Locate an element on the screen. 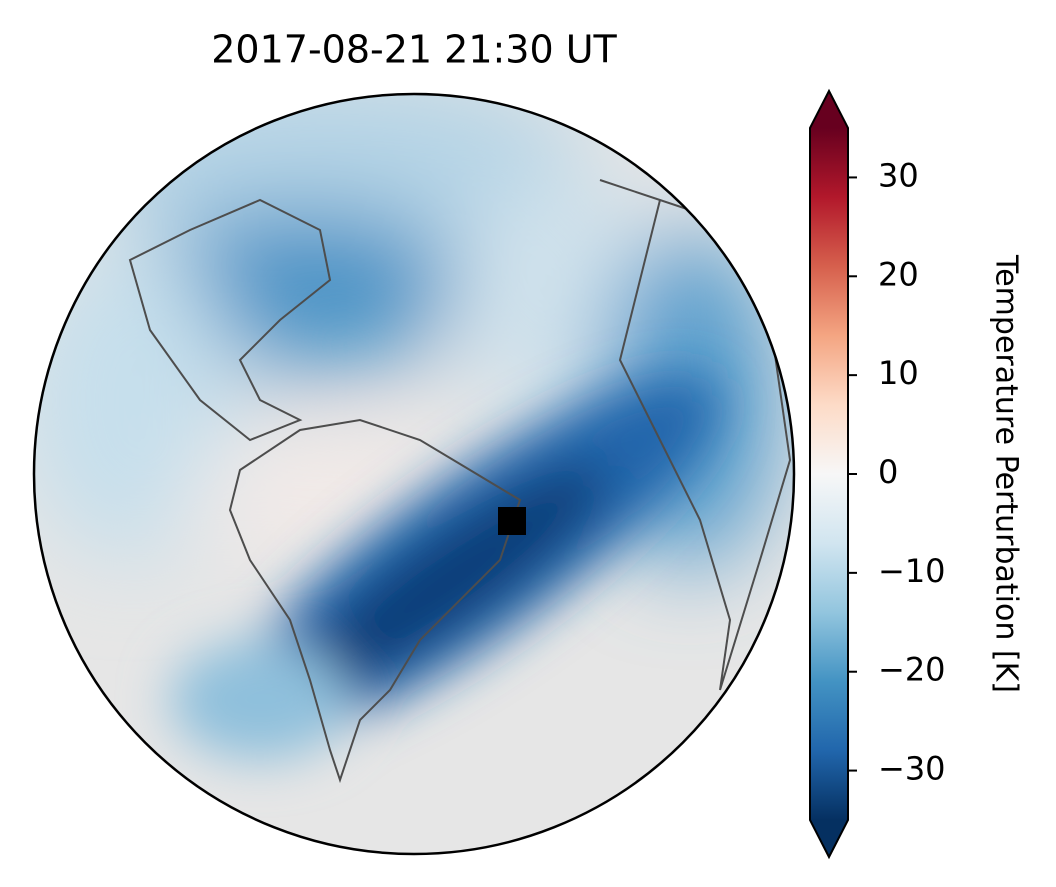  colorbar-tick-label: −20 is located at coordinates (912, 670).